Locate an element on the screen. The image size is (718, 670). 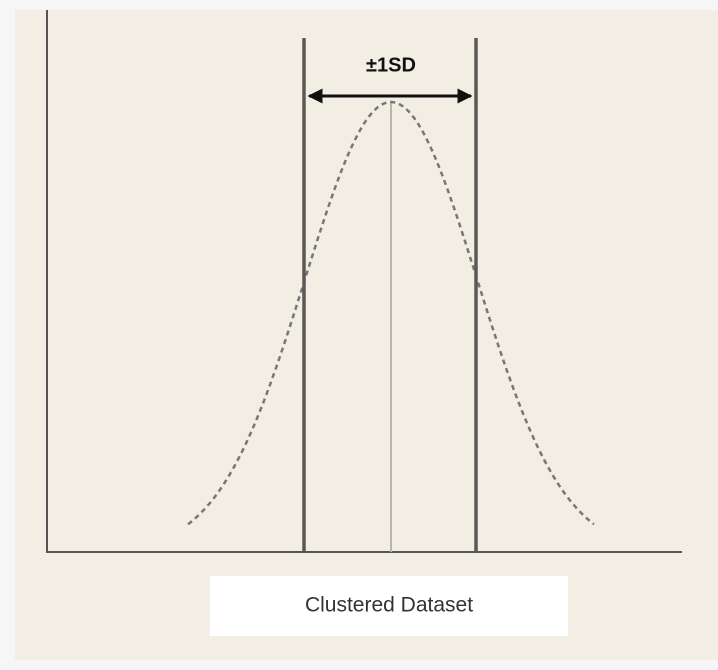
caption-box is located at coordinates (389, 606).